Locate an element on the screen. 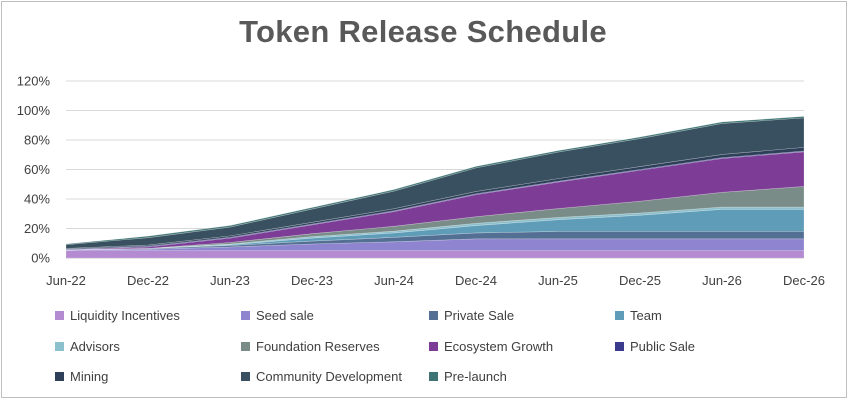  x-tick-label: Jun-22 is located at coordinates (66, 280).